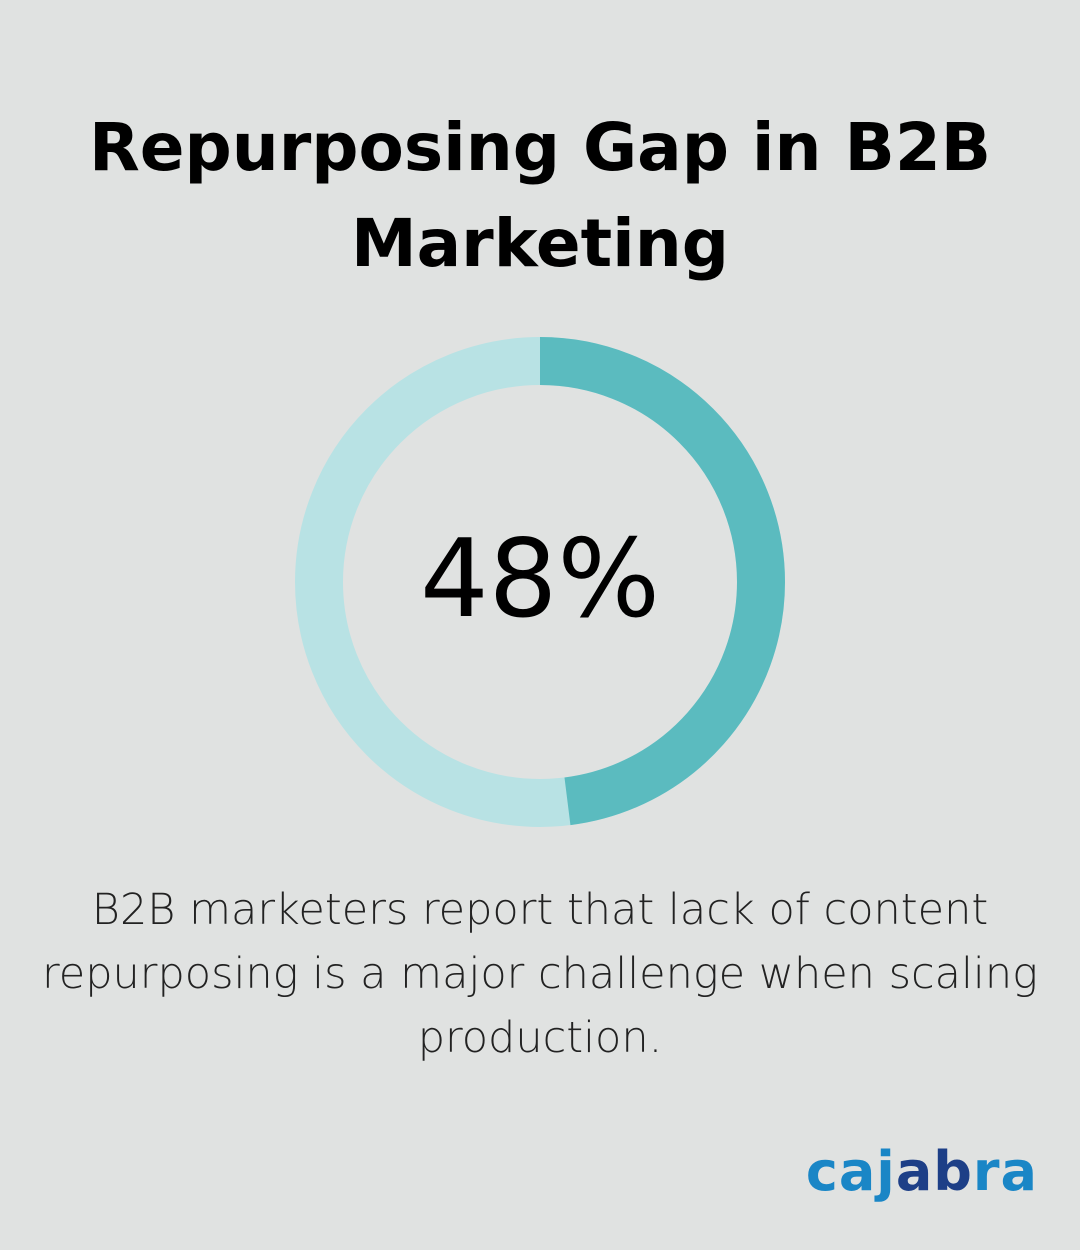 Image resolution: width=1080 pixels, height=1250 pixels. What do you see at coordinates (850, 1171) in the screenshot?
I see `logo-part-1: caj` at bounding box center [850, 1171].